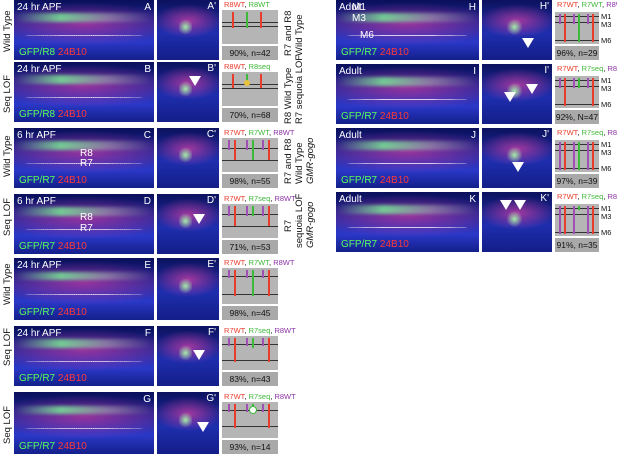 This screenshot has width=617, height=455. I want to click on row-label-H: R7 and R8 Wild Type, so click(308, 30).